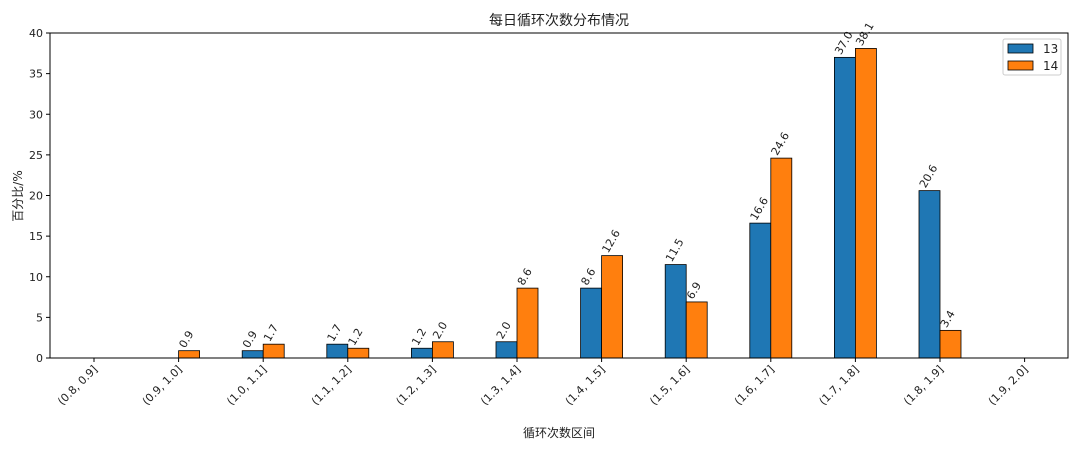  I want to click on y-tick-label: 40, so click(36, 33).